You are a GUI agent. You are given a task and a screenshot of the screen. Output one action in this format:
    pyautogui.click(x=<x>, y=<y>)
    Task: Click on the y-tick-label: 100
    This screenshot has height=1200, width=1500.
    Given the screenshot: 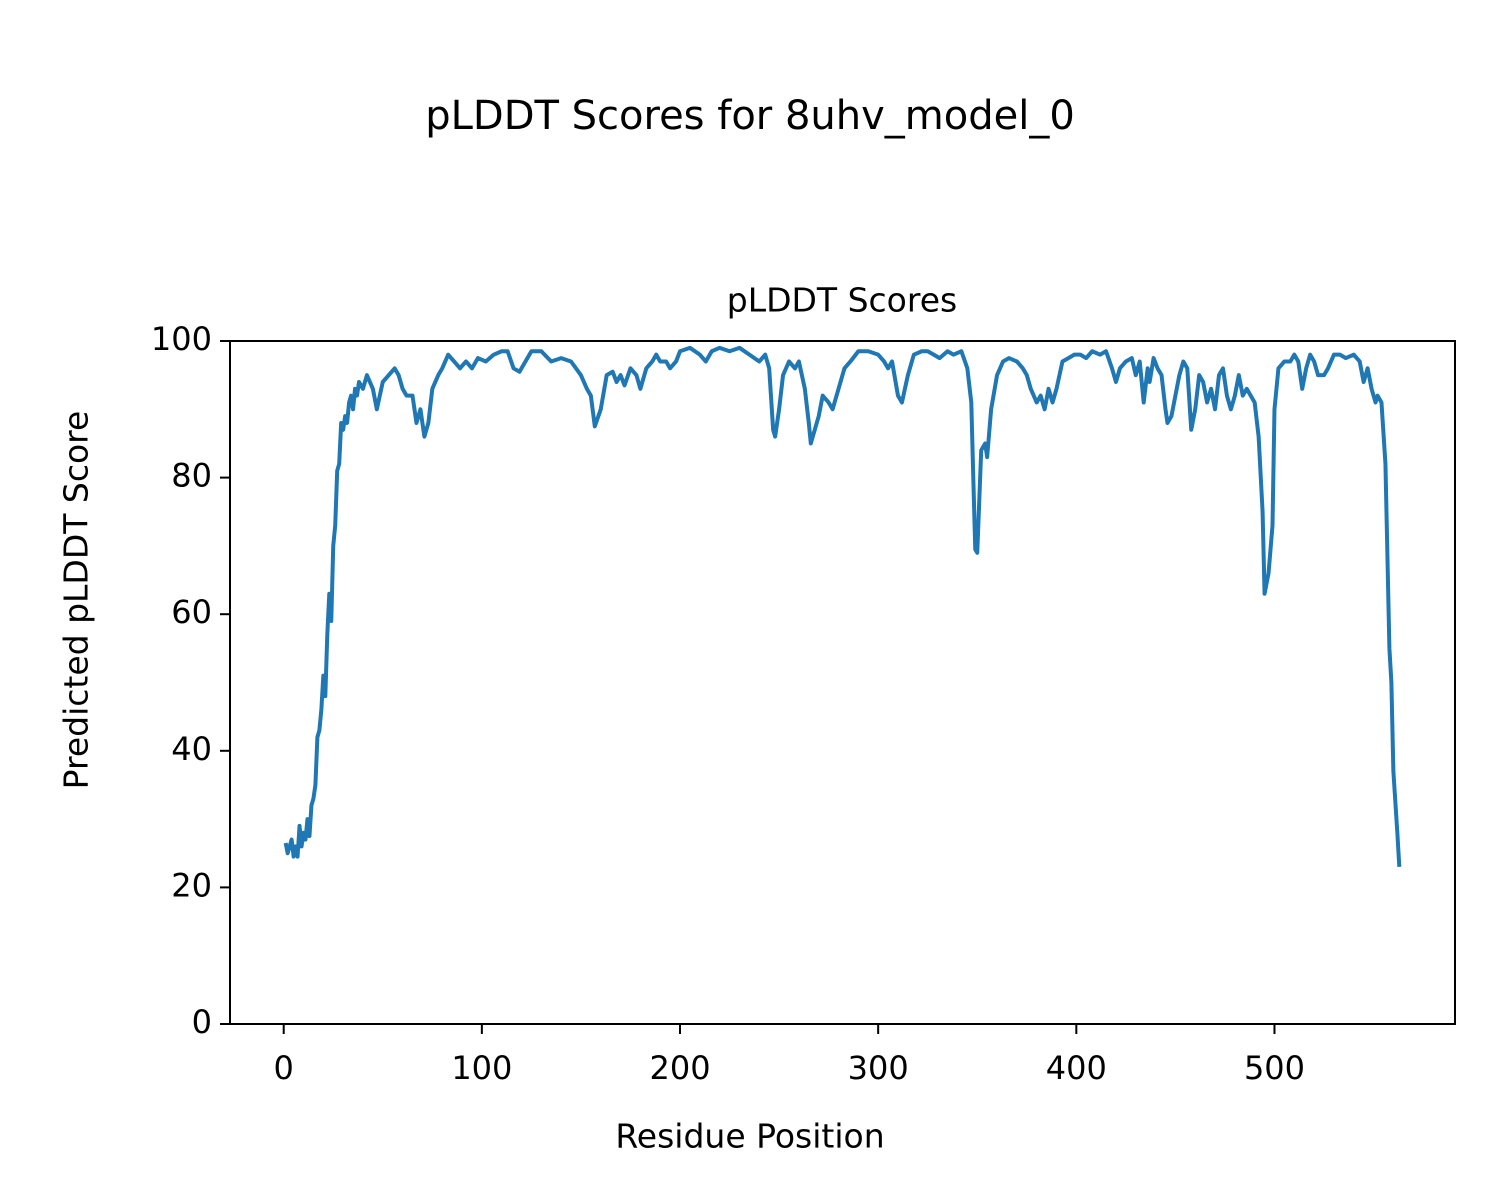 What is the action you would take?
    pyautogui.click(x=181, y=339)
    